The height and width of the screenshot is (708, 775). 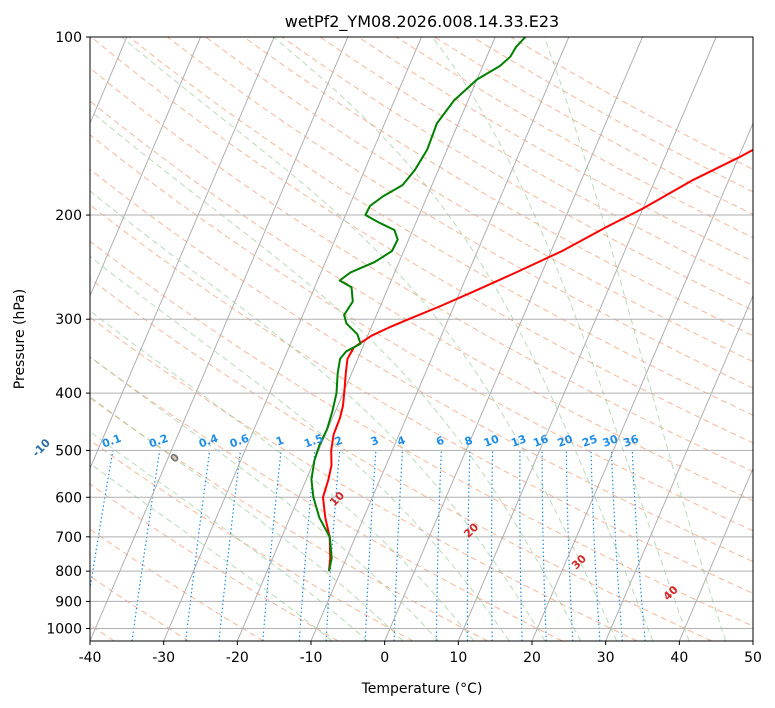 I want to click on mixing-ratio-label: 1.5, so click(x=313, y=441).